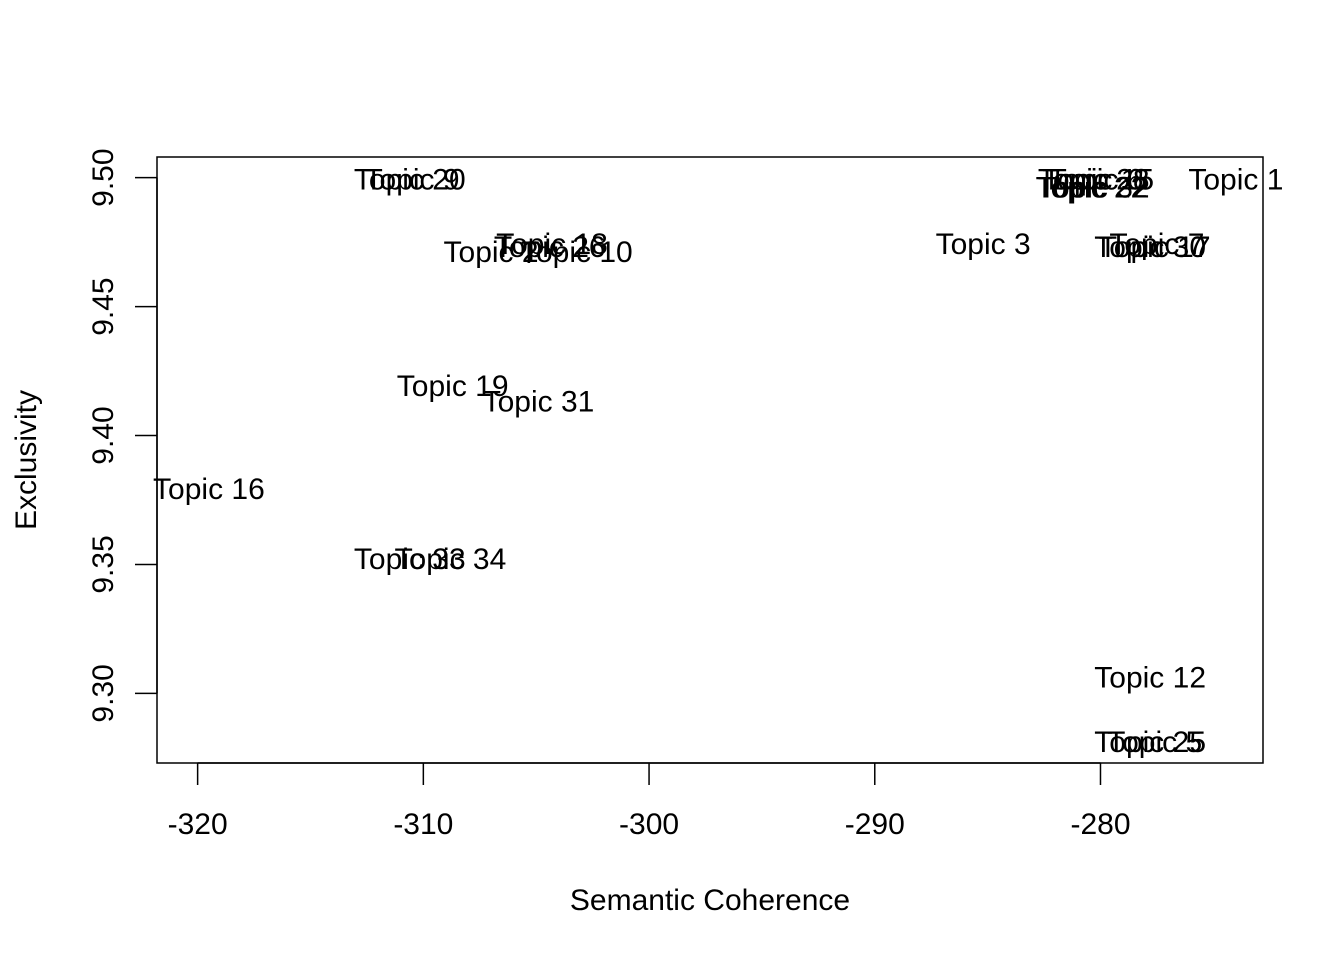  I want to click on topic-point-label: Topic 1, so click(1235, 180).